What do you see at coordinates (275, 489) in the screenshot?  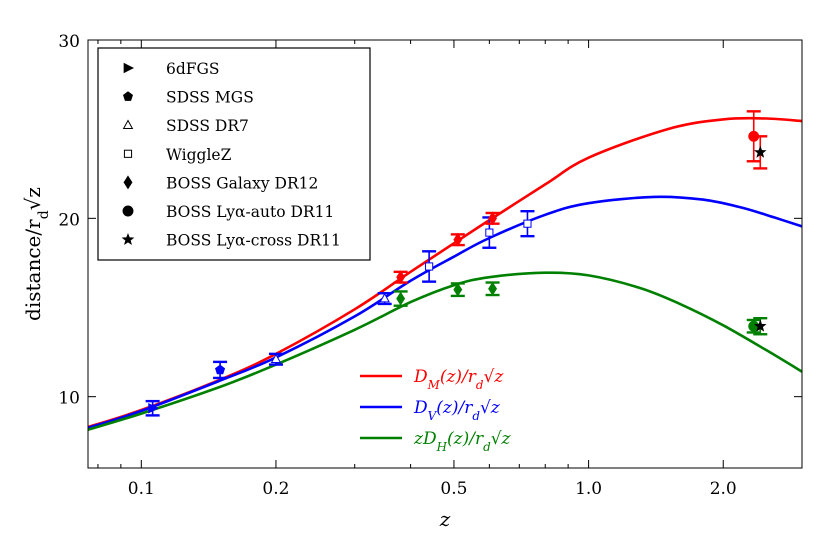 I see `x-tick-label: 0.2` at bounding box center [275, 489].